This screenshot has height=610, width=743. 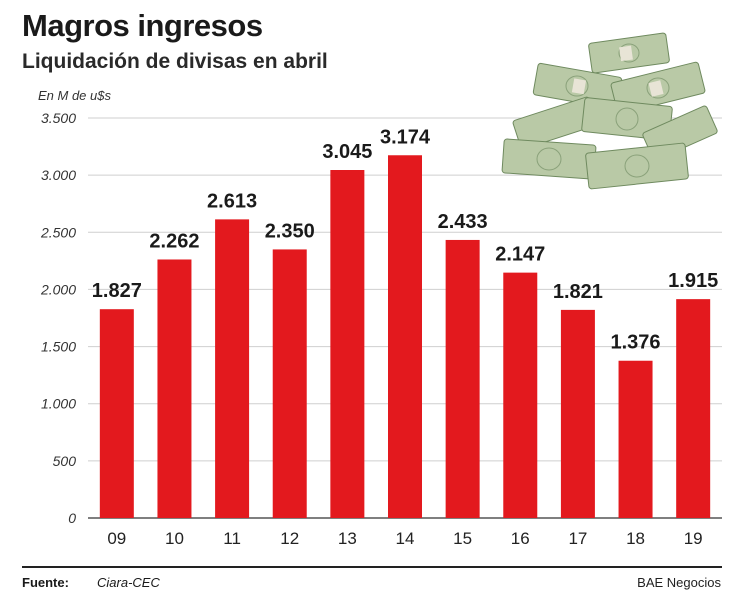 I want to click on value-label: 2.262, so click(x=174, y=241).